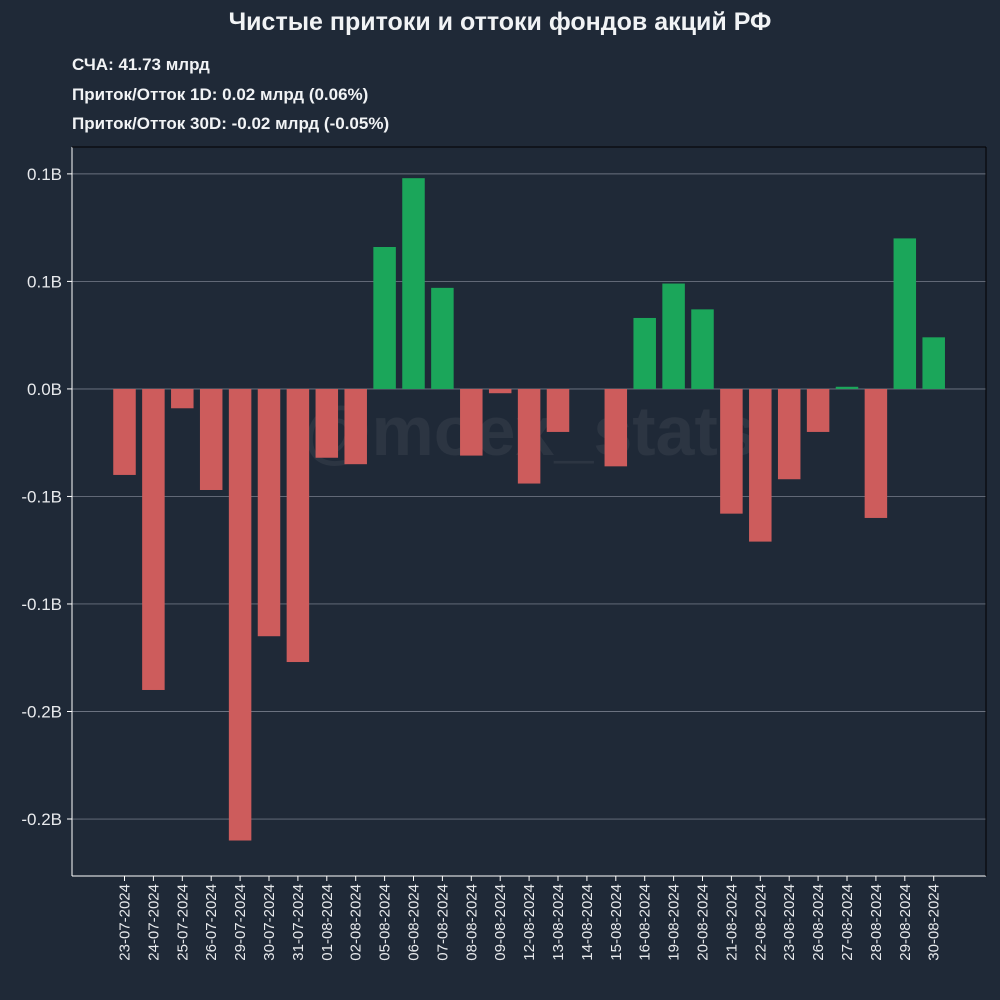 Image resolution: width=1000 pixels, height=1000 pixels. Describe the element at coordinates (141, 64) in the screenshot. I see `aum-stat: СЧА: 41.73 млрд` at that location.